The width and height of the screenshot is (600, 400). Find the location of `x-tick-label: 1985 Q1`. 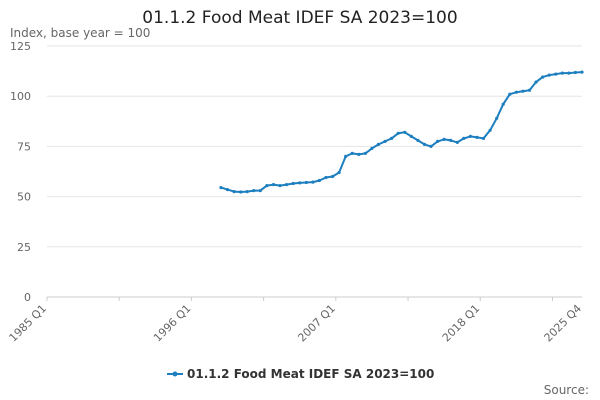

x-tick-label: 1985 Q1 is located at coordinates (28, 323).